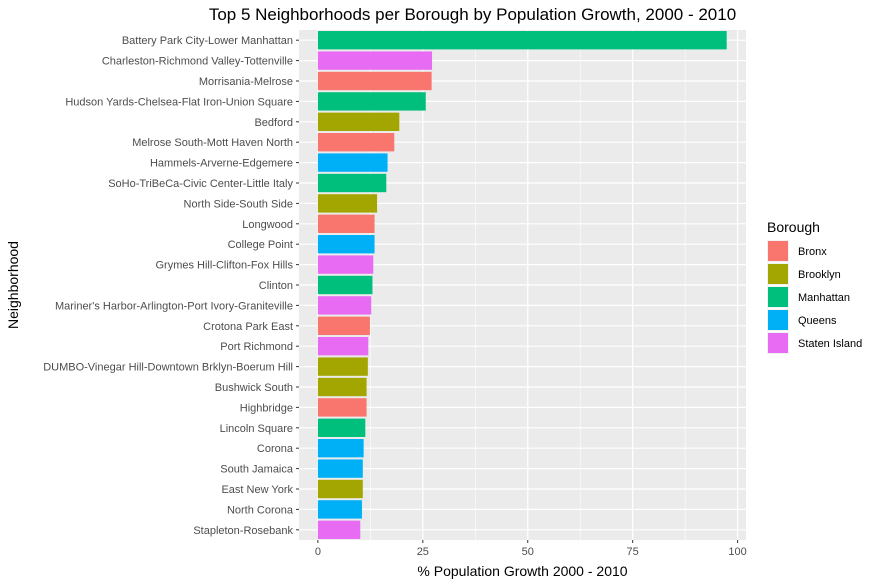 The width and height of the screenshot is (881, 585). Describe the element at coordinates (212, 143) in the screenshot. I see `y-tick-label: Melrose South-Mott Haven North` at that location.